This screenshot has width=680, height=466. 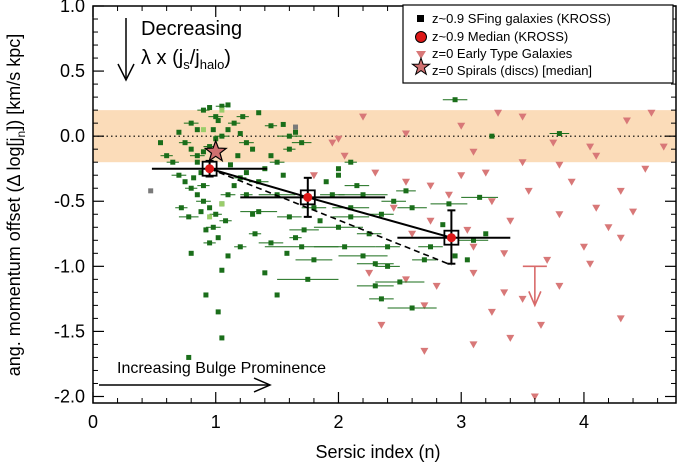 I want to click on sfing-point-light, so click(x=222, y=110).